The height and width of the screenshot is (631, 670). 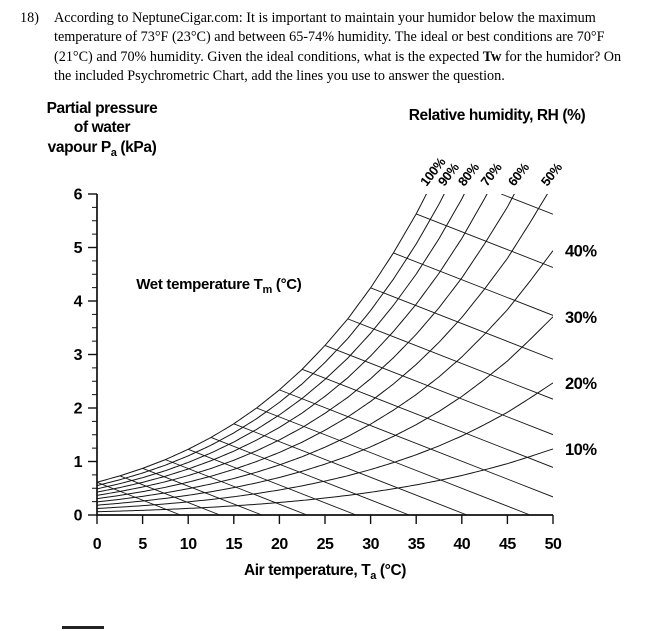 What do you see at coordinates (78, 516) in the screenshot?
I see `y-tick-label: 0` at bounding box center [78, 516].